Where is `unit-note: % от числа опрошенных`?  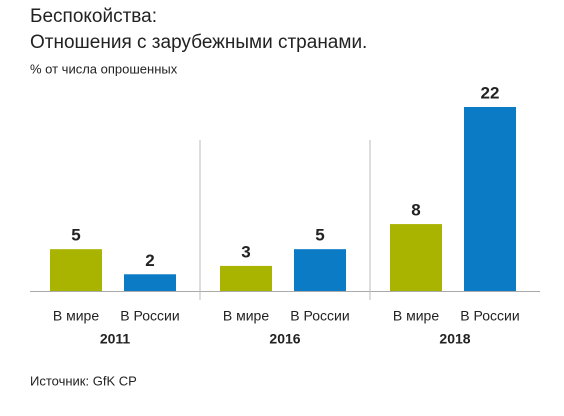
unit-note: % от числа опрошенных is located at coordinates (104, 68).